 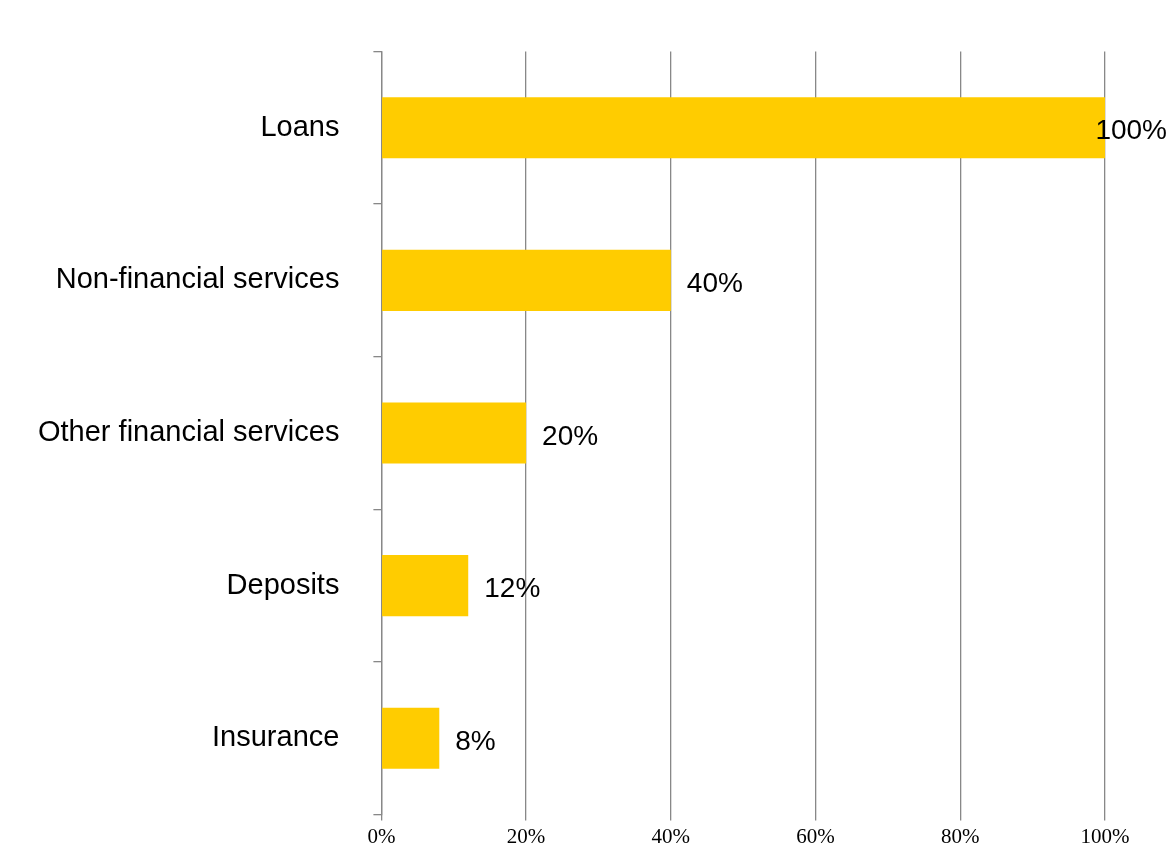 I want to click on x-tick-label: 40%, so click(x=671, y=835).